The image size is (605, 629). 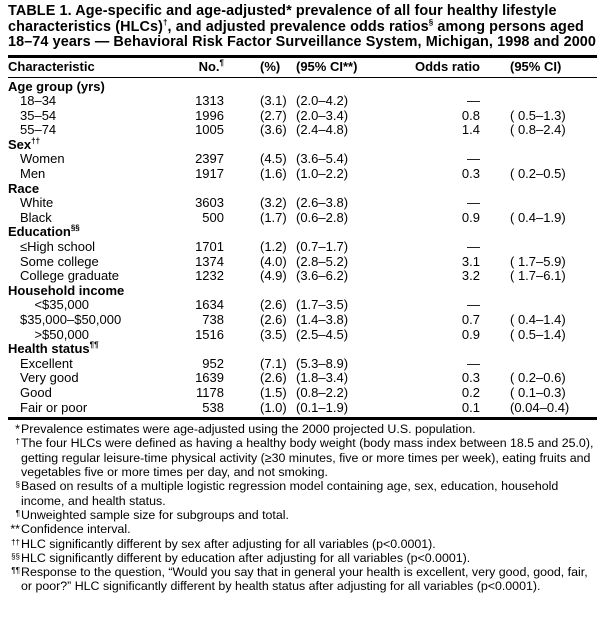 I want to click on group-label: Education§§, so click(x=44, y=232).